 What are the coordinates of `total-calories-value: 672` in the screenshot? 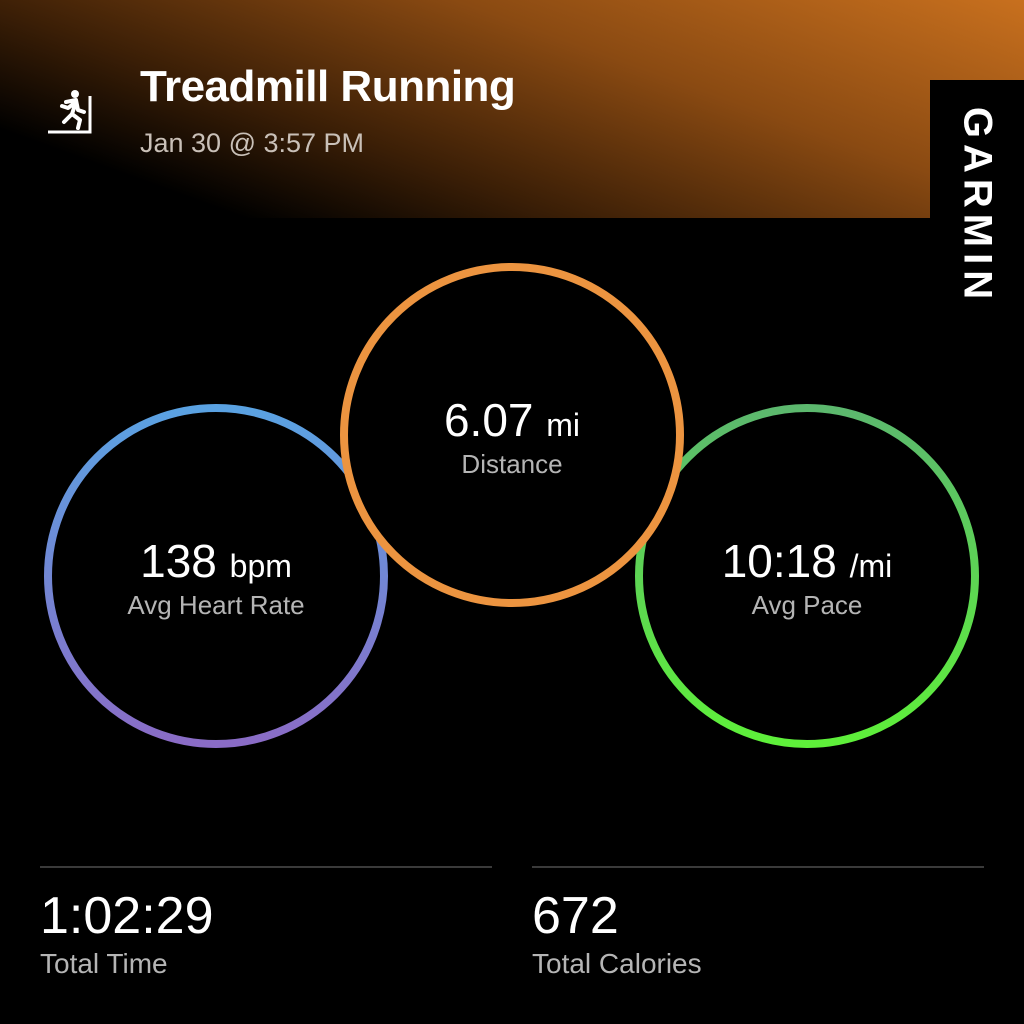 It's located at (575, 916).